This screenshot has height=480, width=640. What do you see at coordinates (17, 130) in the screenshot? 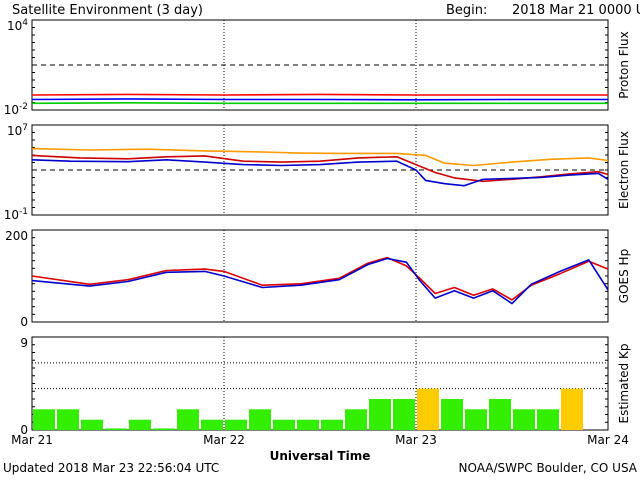
I see `y-tick-label-top: 10⁷` at bounding box center [17, 130].